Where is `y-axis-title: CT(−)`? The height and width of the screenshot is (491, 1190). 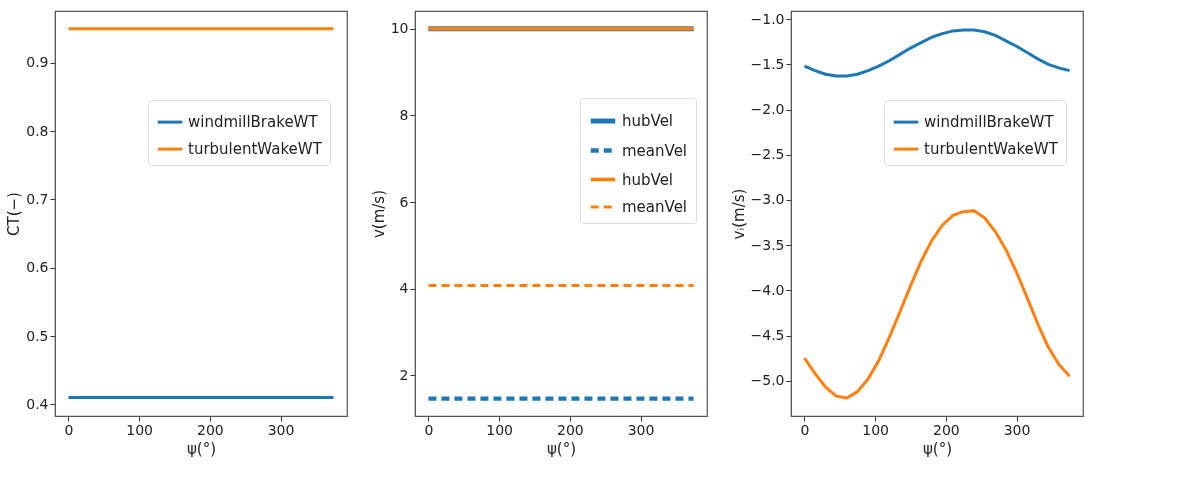
y-axis-title: CT(−) is located at coordinates (14, 214).